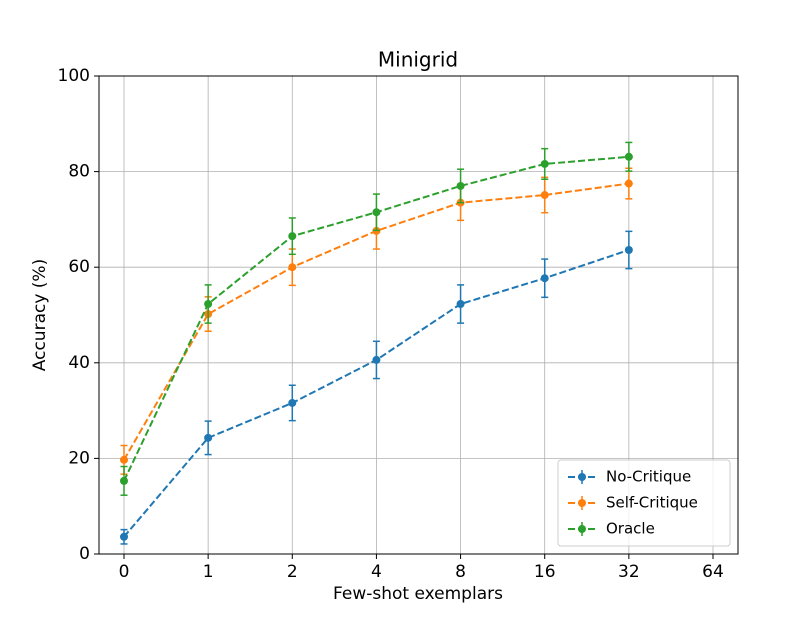 The width and height of the screenshot is (793, 638). What do you see at coordinates (418, 594) in the screenshot?
I see `x-axis-label: Few-shot exemplars` at bounding box center [418, 594].